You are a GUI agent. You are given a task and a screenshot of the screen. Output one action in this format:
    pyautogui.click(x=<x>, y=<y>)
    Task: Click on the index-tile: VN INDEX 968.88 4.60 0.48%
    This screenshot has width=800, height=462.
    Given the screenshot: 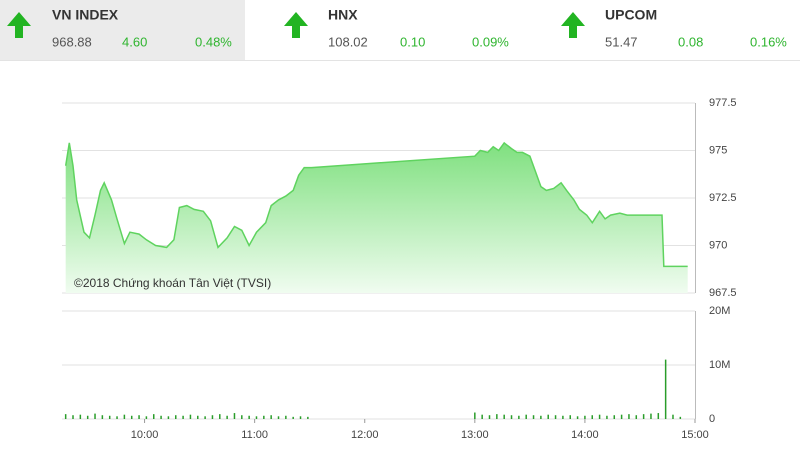 What is the action you would take?
    pyautogui.click(x=119, y=28)
    